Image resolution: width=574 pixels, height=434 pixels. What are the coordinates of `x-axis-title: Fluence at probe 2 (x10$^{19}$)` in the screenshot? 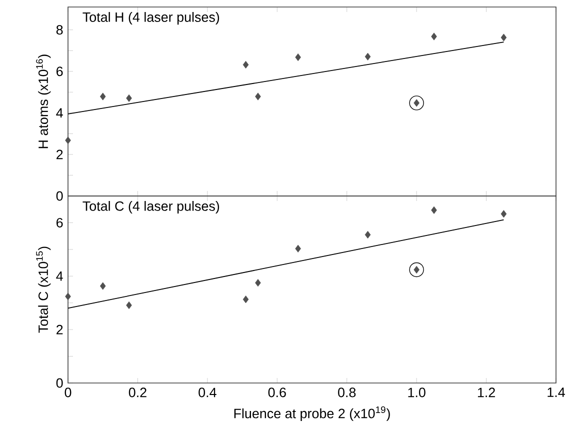 It's located at (312, 413).